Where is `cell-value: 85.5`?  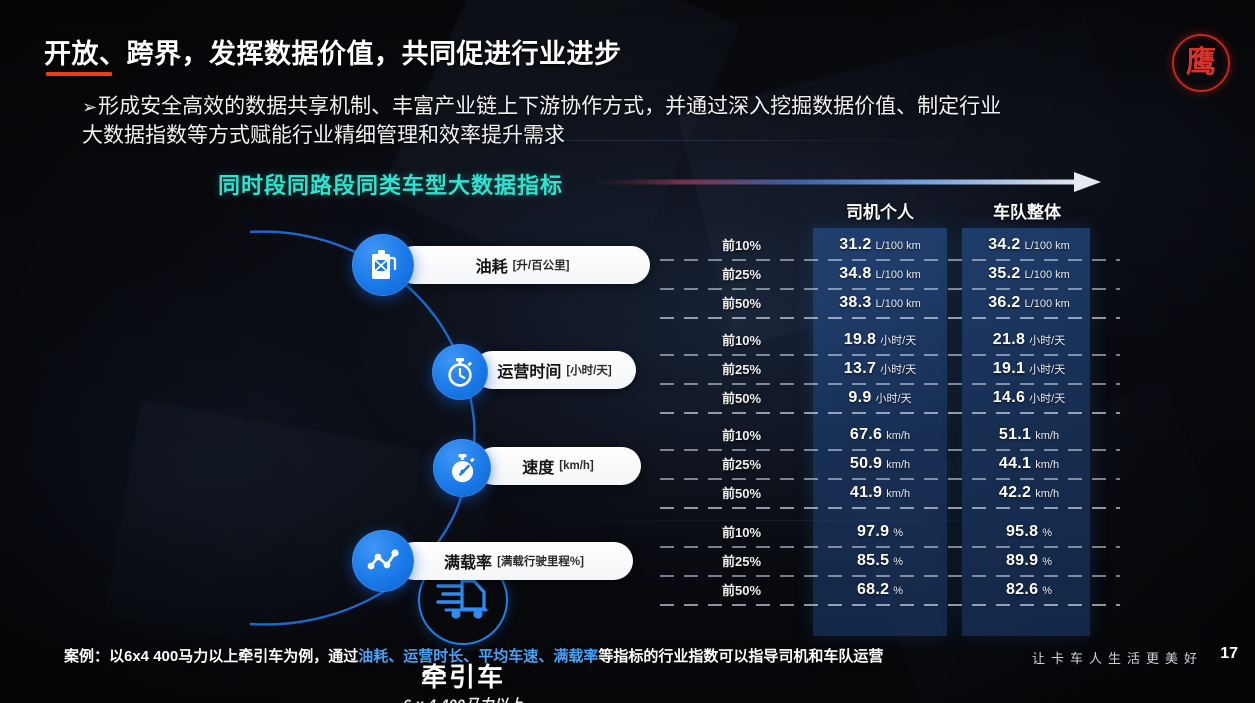 cell-value: 85.5 is located at coordinates (873, 560).